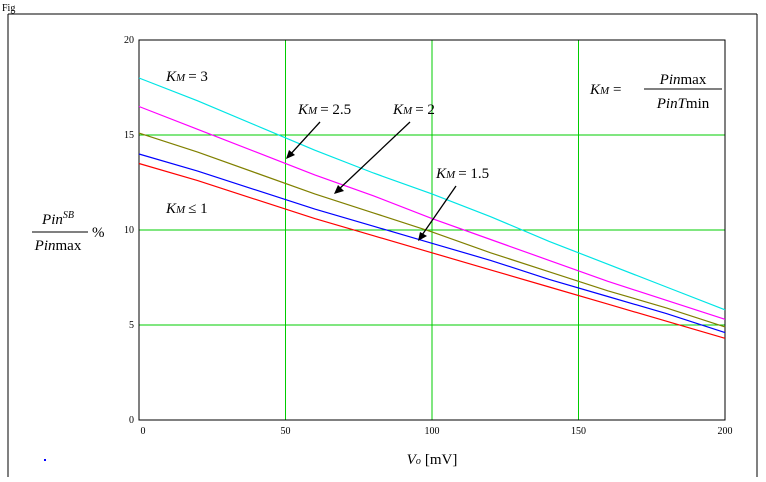 The image size is (766, 482). Describe the element at coordinates (129, 40) in the screenshot. I see `y-tick-label: 20` at that location.